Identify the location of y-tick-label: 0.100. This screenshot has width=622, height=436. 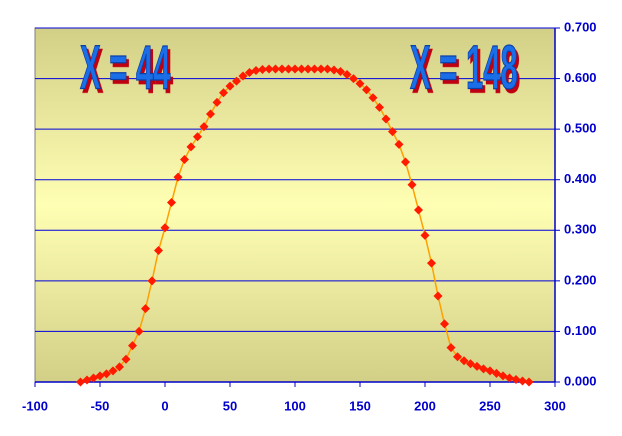
(580, 330).